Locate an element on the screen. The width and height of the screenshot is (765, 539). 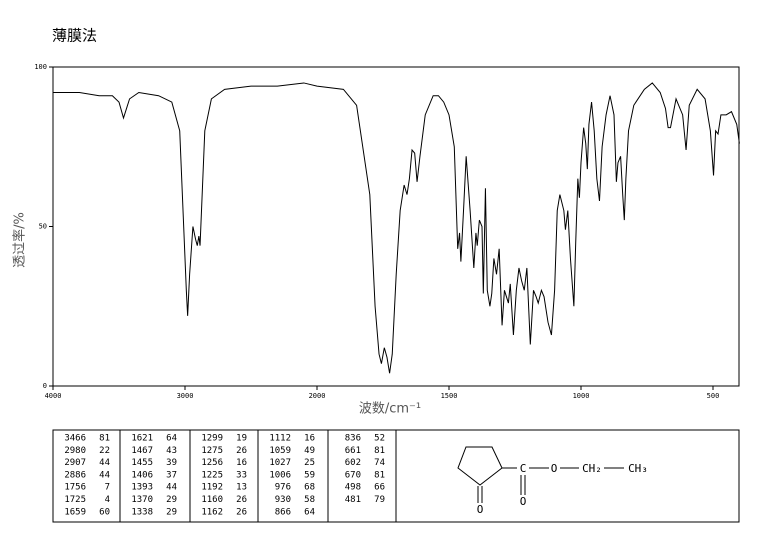
peak-wavenumber: 1756 is located at coordinates (75, 488).